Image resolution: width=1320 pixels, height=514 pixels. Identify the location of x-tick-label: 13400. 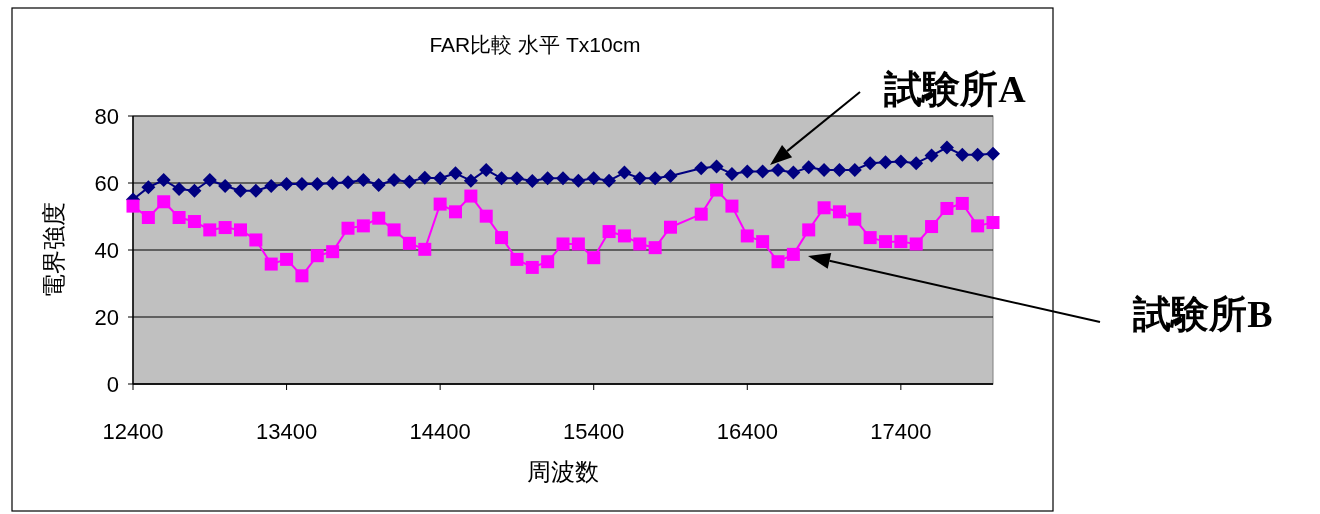
(286, 431).